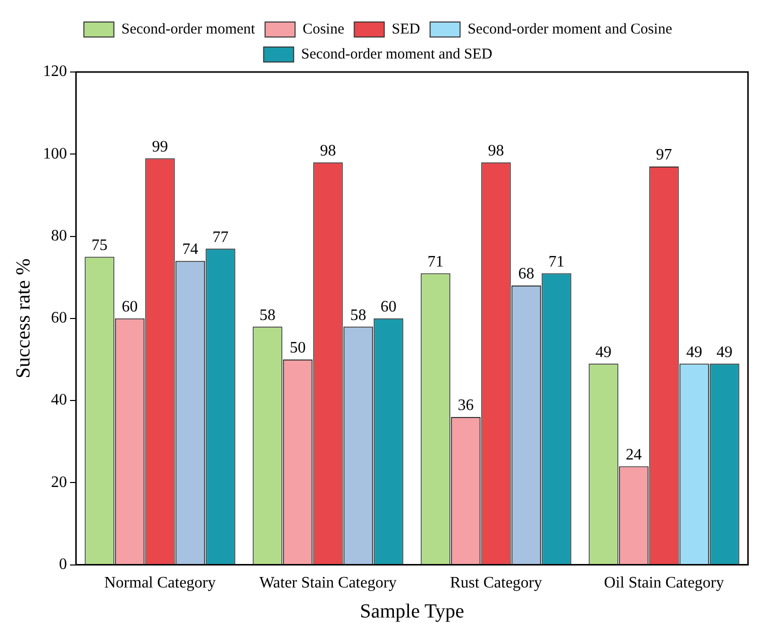 Image resolution: width=767 pixels, height=639 pixels. I want to click on x-tick-label: Rust Category, so click(496, 583).